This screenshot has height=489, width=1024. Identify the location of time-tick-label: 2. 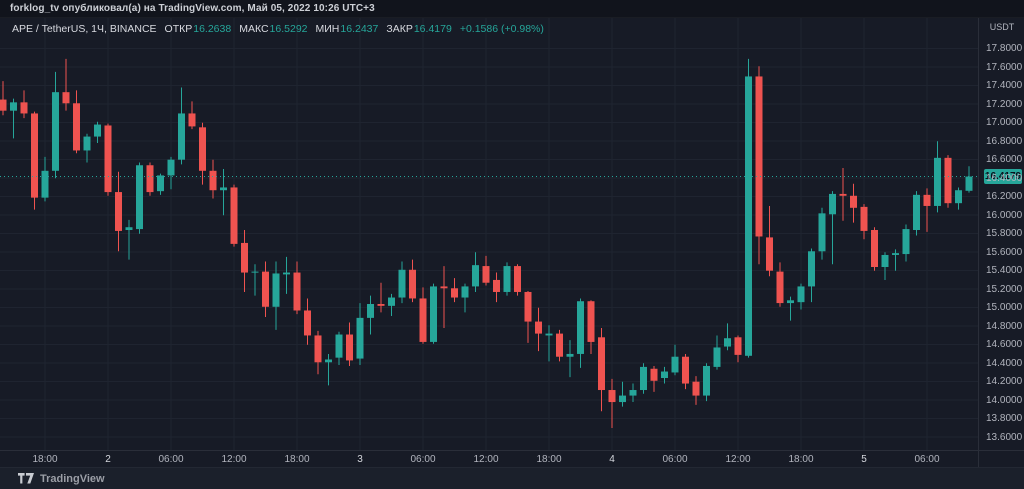
(108, 459).